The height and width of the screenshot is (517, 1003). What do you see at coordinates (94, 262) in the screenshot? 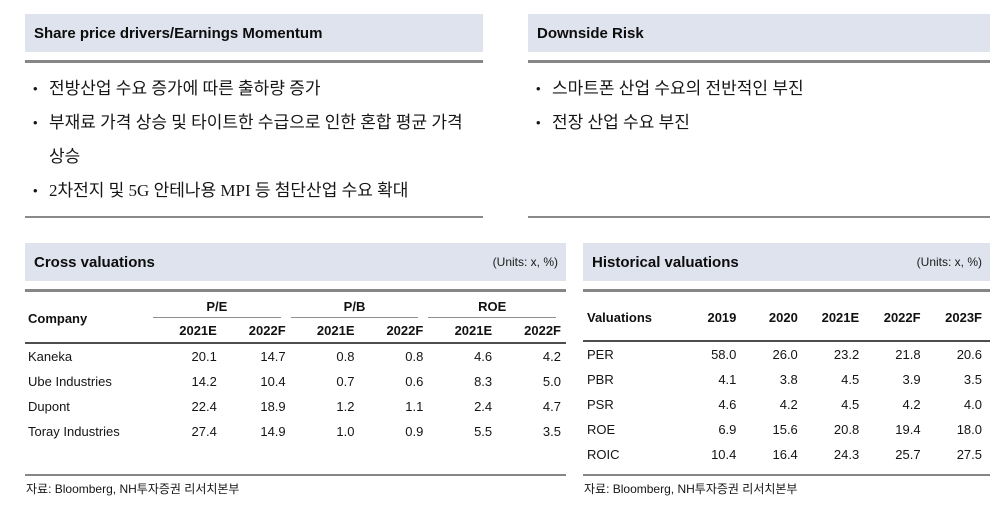
I see `table-title: Cross valuations` at bounding box center [94, 262].